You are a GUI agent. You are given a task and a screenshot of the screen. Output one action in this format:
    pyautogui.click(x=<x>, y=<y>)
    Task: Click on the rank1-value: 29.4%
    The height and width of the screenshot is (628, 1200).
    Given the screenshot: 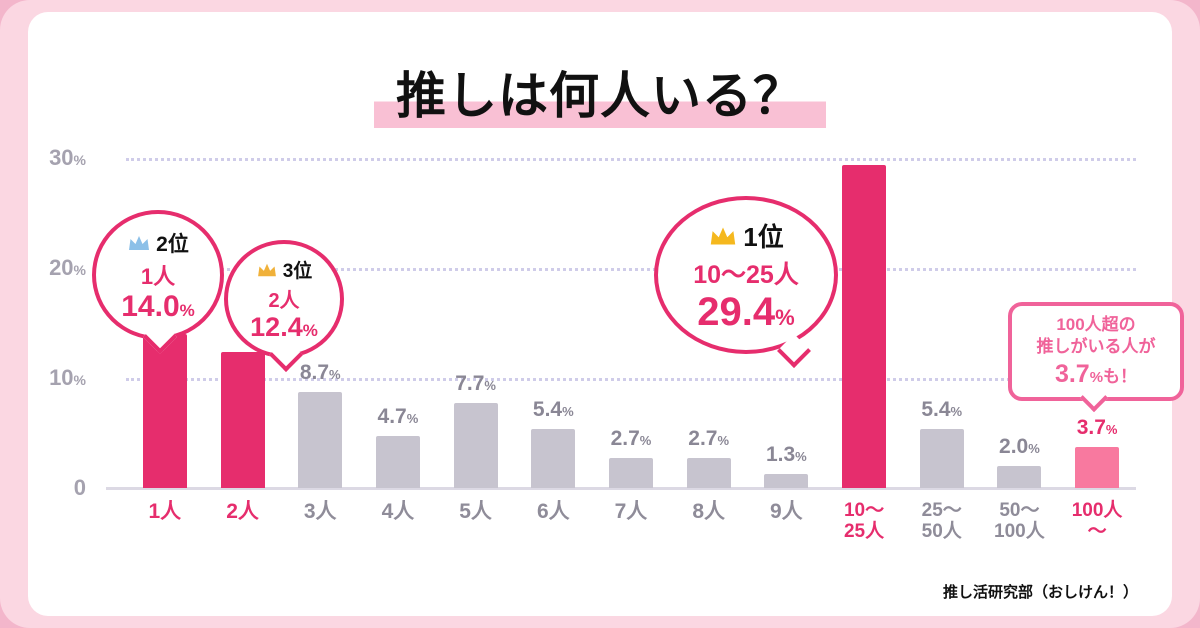 What is the action you would take?
    pyautogui.click(x=746, y=312)
    